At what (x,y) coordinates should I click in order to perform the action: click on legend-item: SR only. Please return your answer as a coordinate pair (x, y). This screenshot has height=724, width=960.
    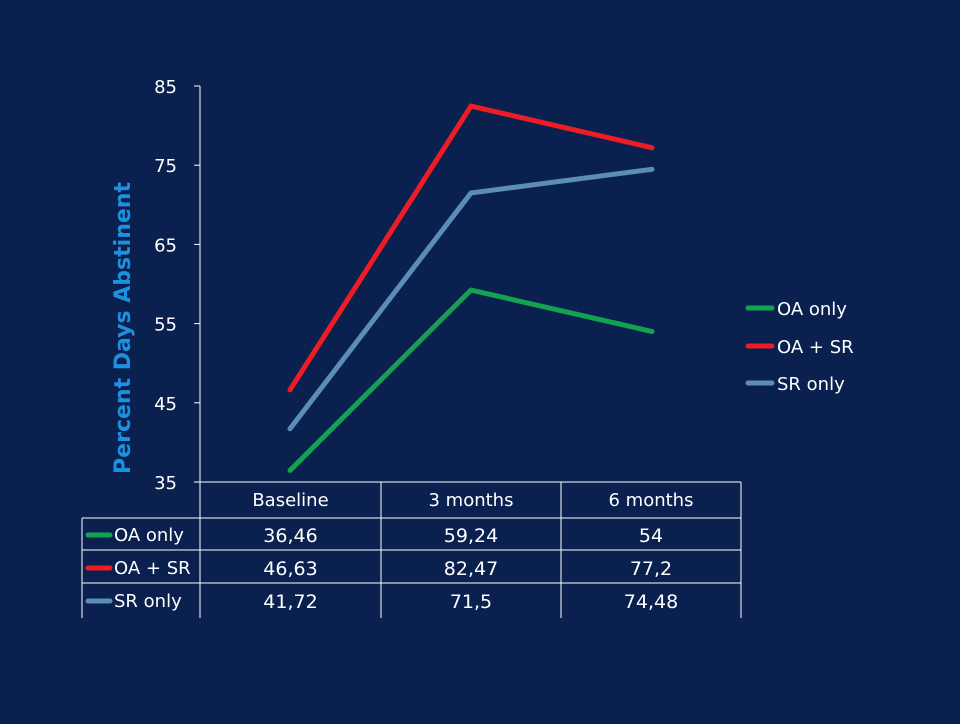
    Looking at the image, I should click on (796, 384).